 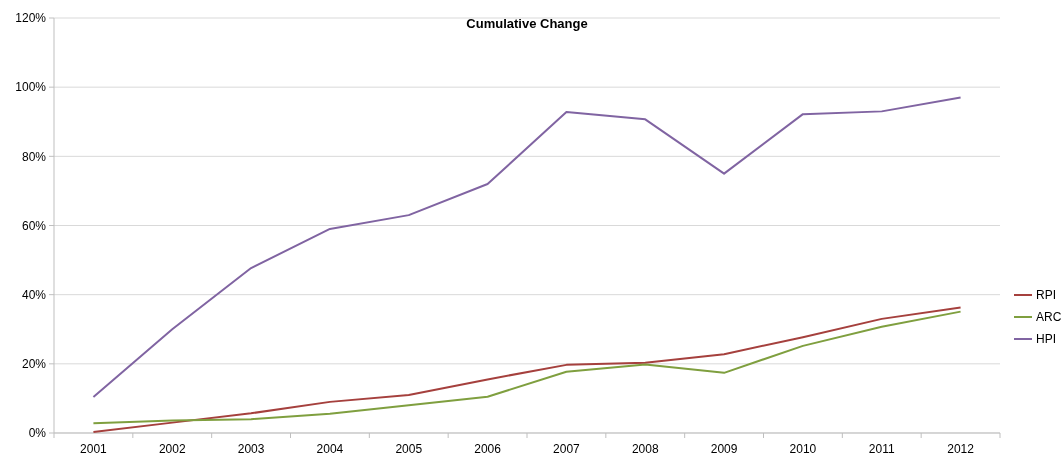 I want to click on y-tick-label: 20%, so click(x=34, y=364).